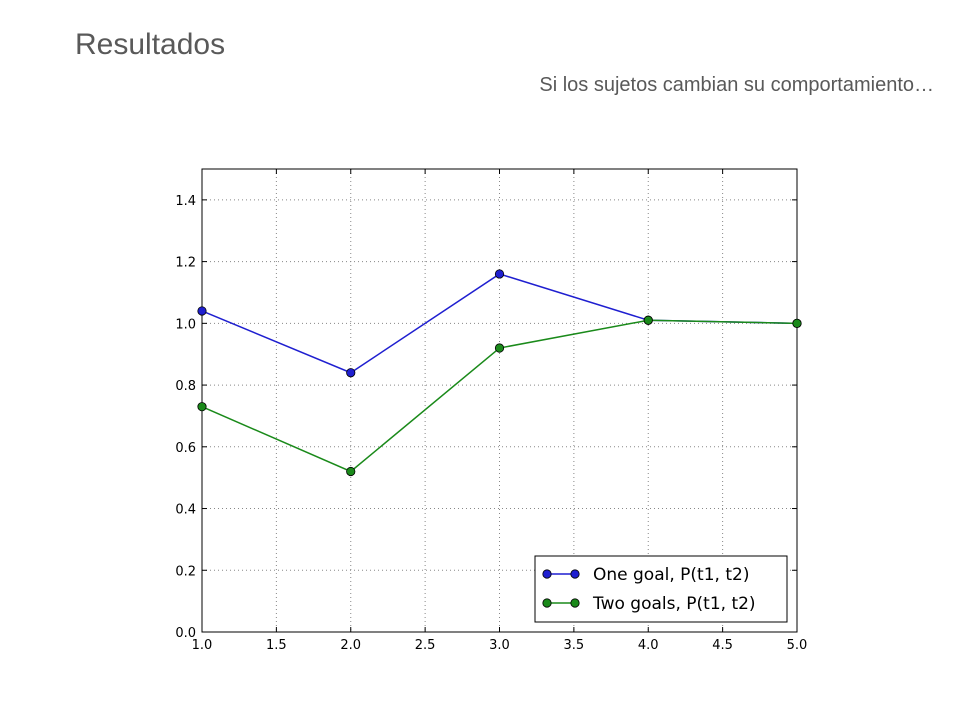 Image resolution: width=960 pixels, height=720 pixels. I want to click on y-tick-label: 0.4, so click(185, 510).